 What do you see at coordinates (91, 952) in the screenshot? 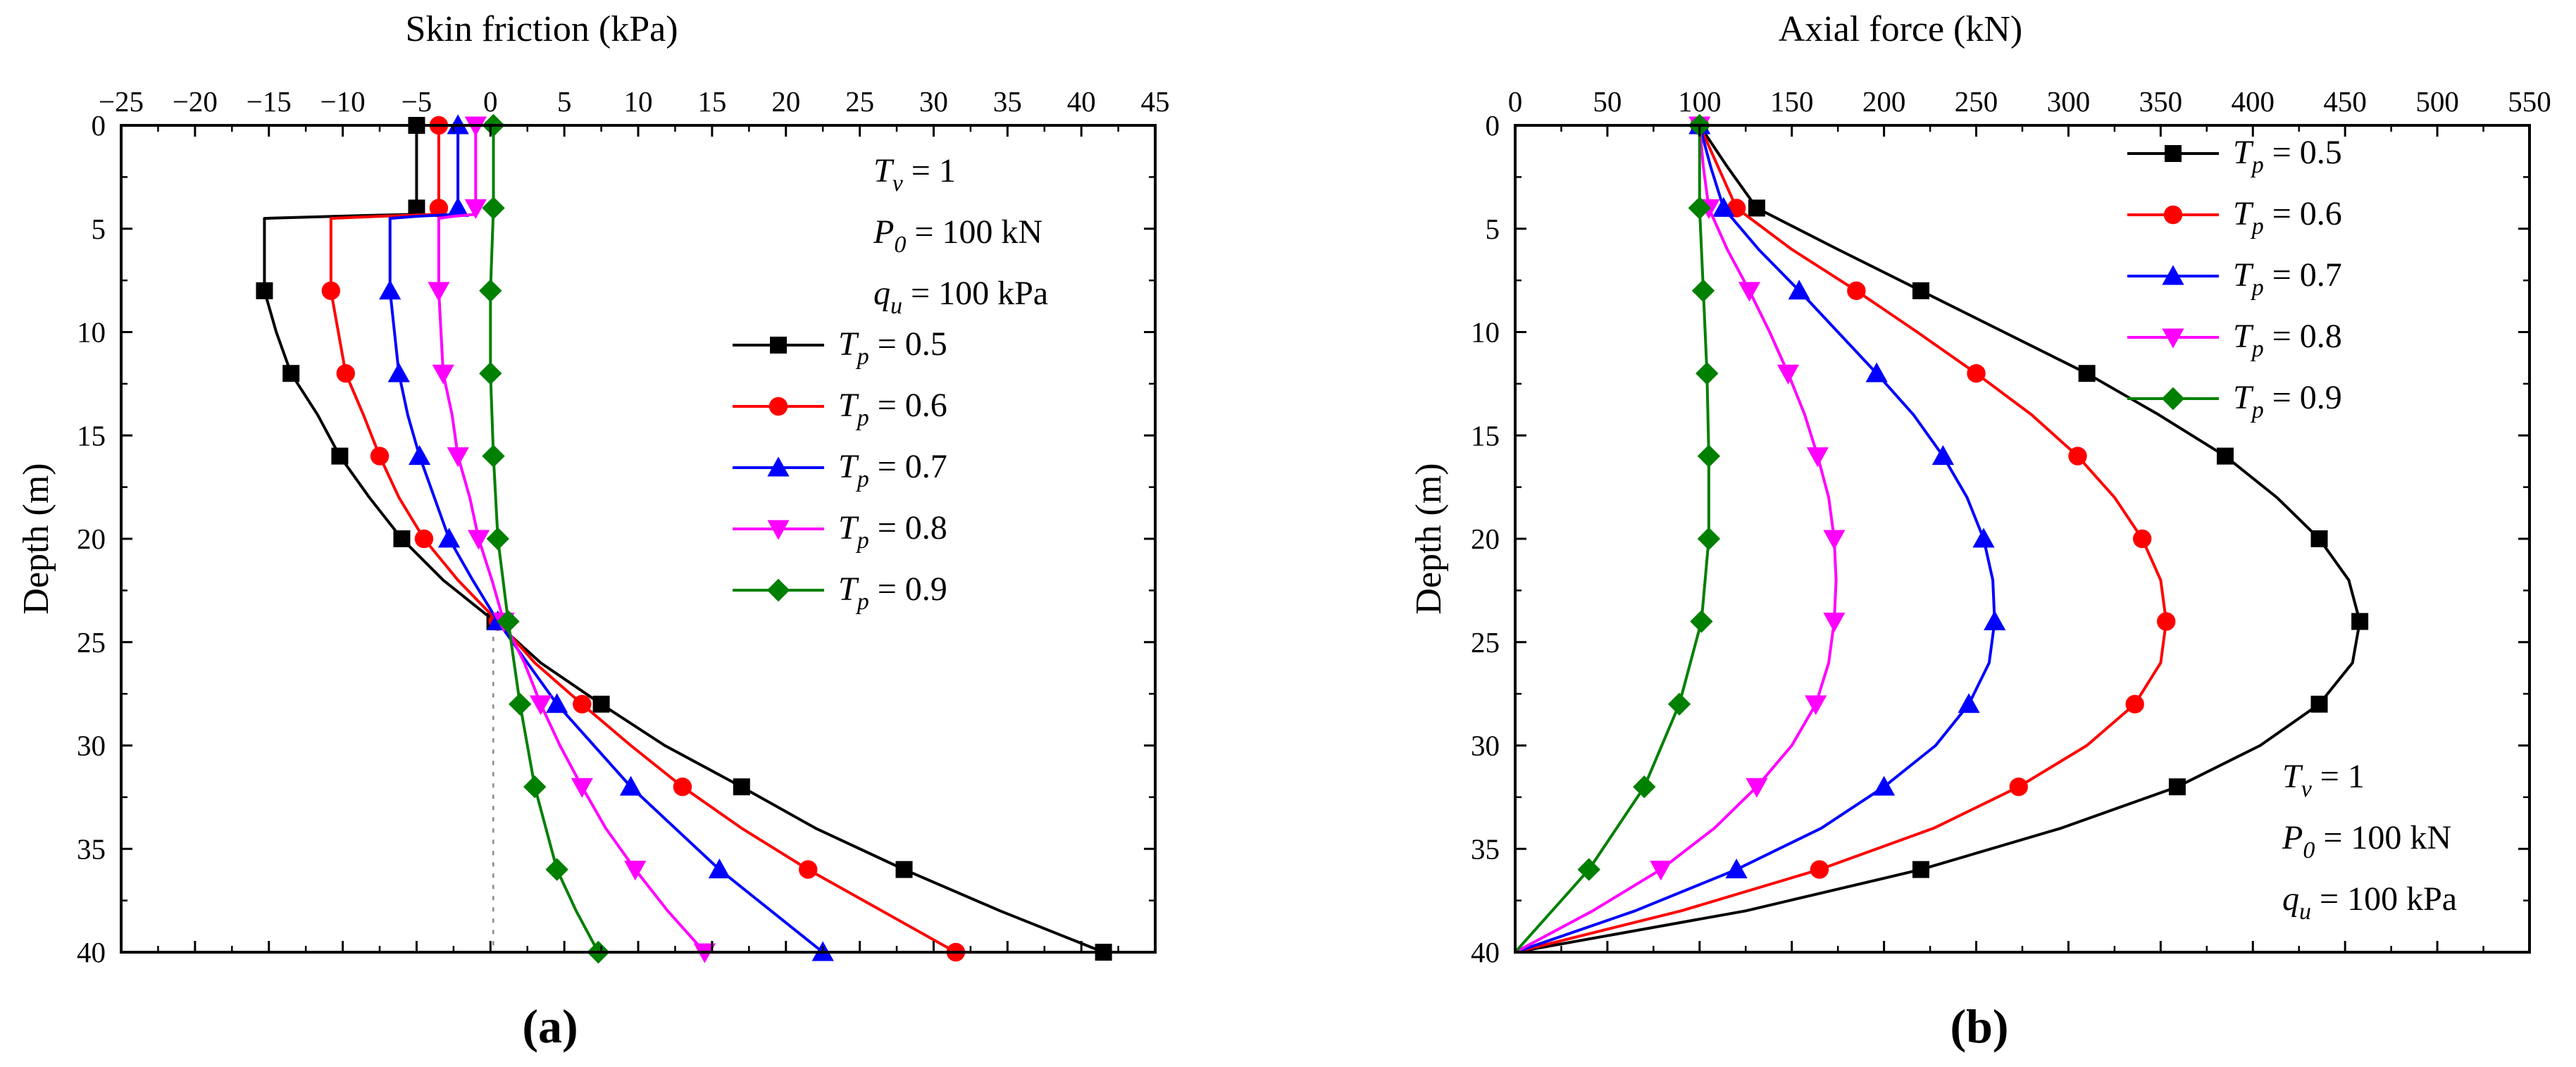
I see `y-tick-label: 40` at bounding box center [91, 952].